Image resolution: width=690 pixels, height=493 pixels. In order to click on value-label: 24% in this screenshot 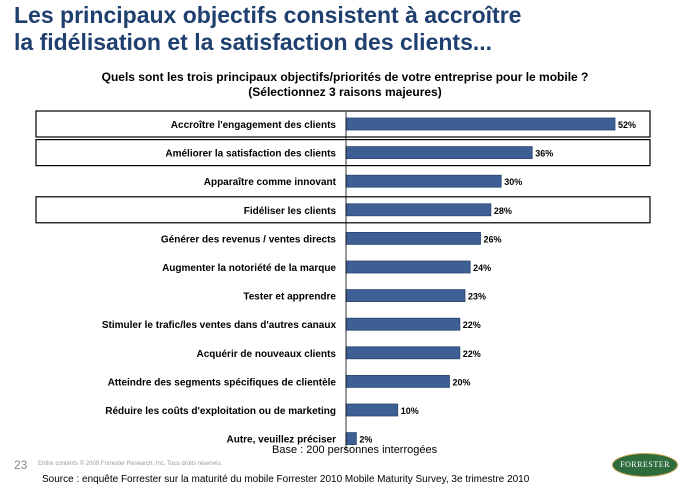, I will do `click(482, 268)`.